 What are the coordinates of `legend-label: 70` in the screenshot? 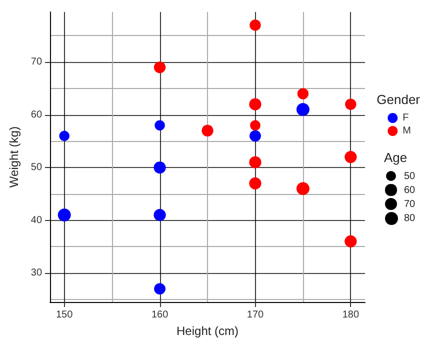 It's located at (410, 204).